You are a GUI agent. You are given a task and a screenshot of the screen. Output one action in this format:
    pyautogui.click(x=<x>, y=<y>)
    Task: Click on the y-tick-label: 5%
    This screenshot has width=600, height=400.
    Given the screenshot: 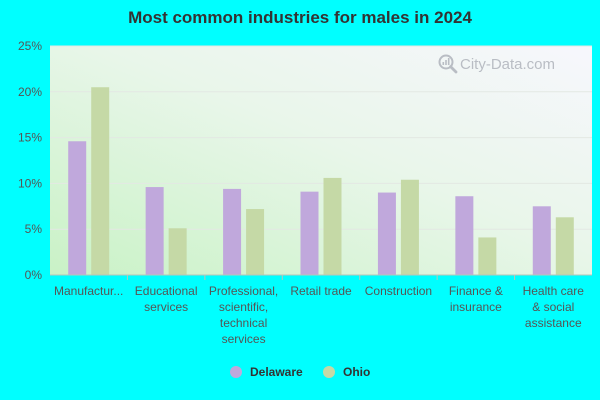 What is the action you would take?
    pyautogui.click(x=34, y=229)
    